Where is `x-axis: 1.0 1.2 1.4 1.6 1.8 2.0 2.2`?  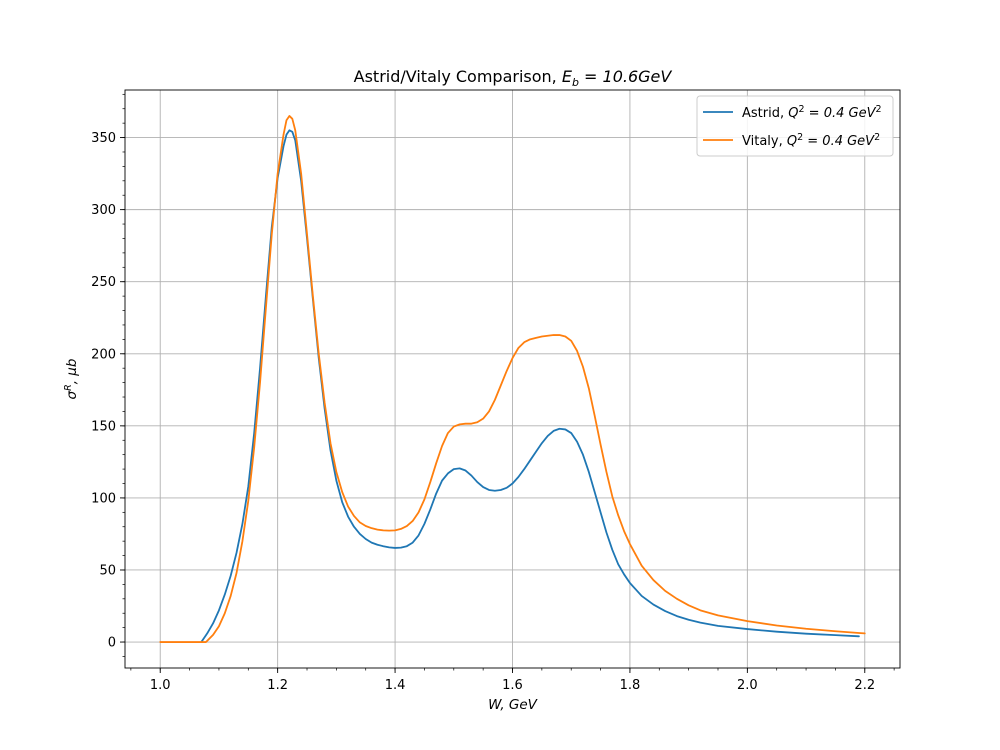 x-axis: 1.0 1.2 1.4 1.6 1.8 2.0 2.2 is located at coordinates (512, 680).